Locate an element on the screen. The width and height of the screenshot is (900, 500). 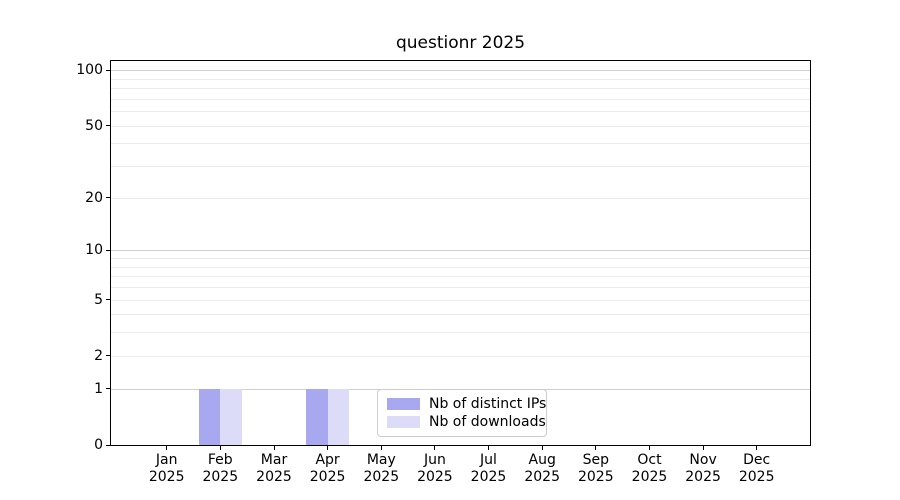
x-tick-label: Oct 2025 is located at coordinates (650, 469).